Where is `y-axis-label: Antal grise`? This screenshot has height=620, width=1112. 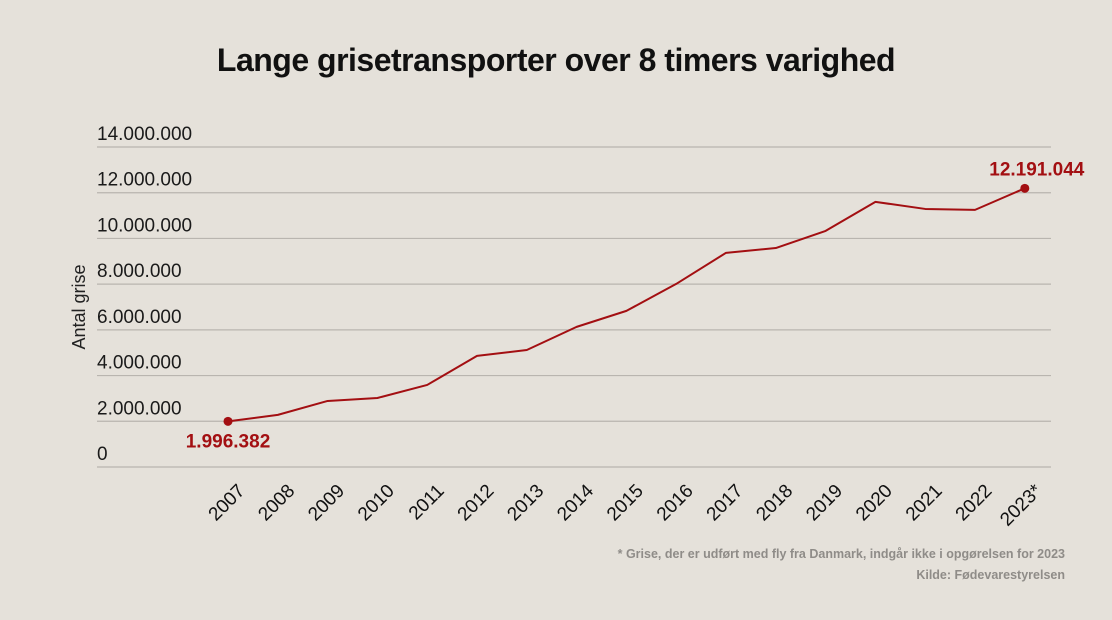 y-axis-label: Antal grise is located at coordinates (79, 306).